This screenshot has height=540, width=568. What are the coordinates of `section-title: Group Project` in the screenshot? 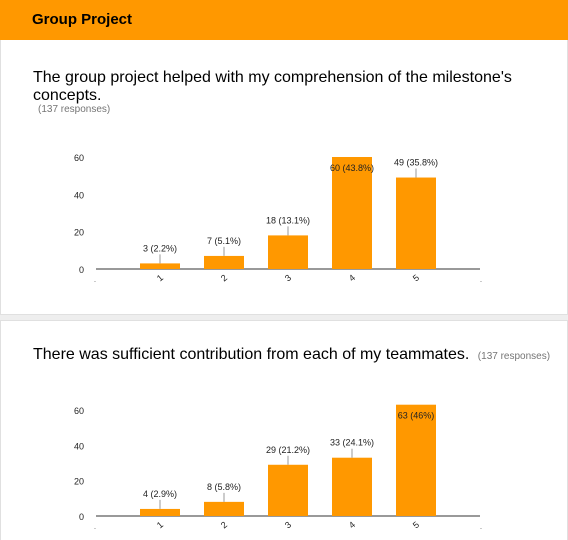 It's located at (82, 19).